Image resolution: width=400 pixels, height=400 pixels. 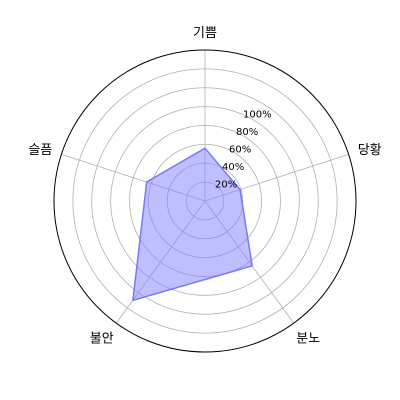 What do you see at coordinates (257, 114) in the screenshot?
I see `radial-tick-label: 100%` at bounding box center [257, 114].